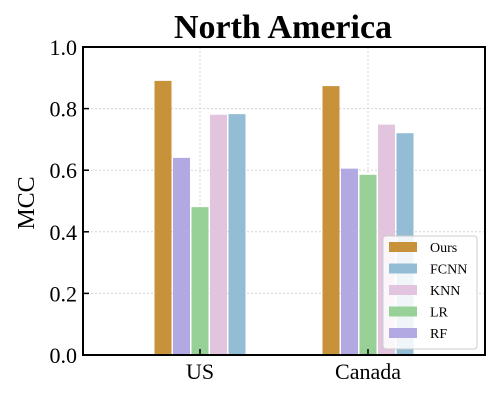 The width and height of the screenshot is (500, 400). What do you see at coordinates (163, 217) in the screenshot?
I see `bar-ours-us` at bounding box center [163, 217].